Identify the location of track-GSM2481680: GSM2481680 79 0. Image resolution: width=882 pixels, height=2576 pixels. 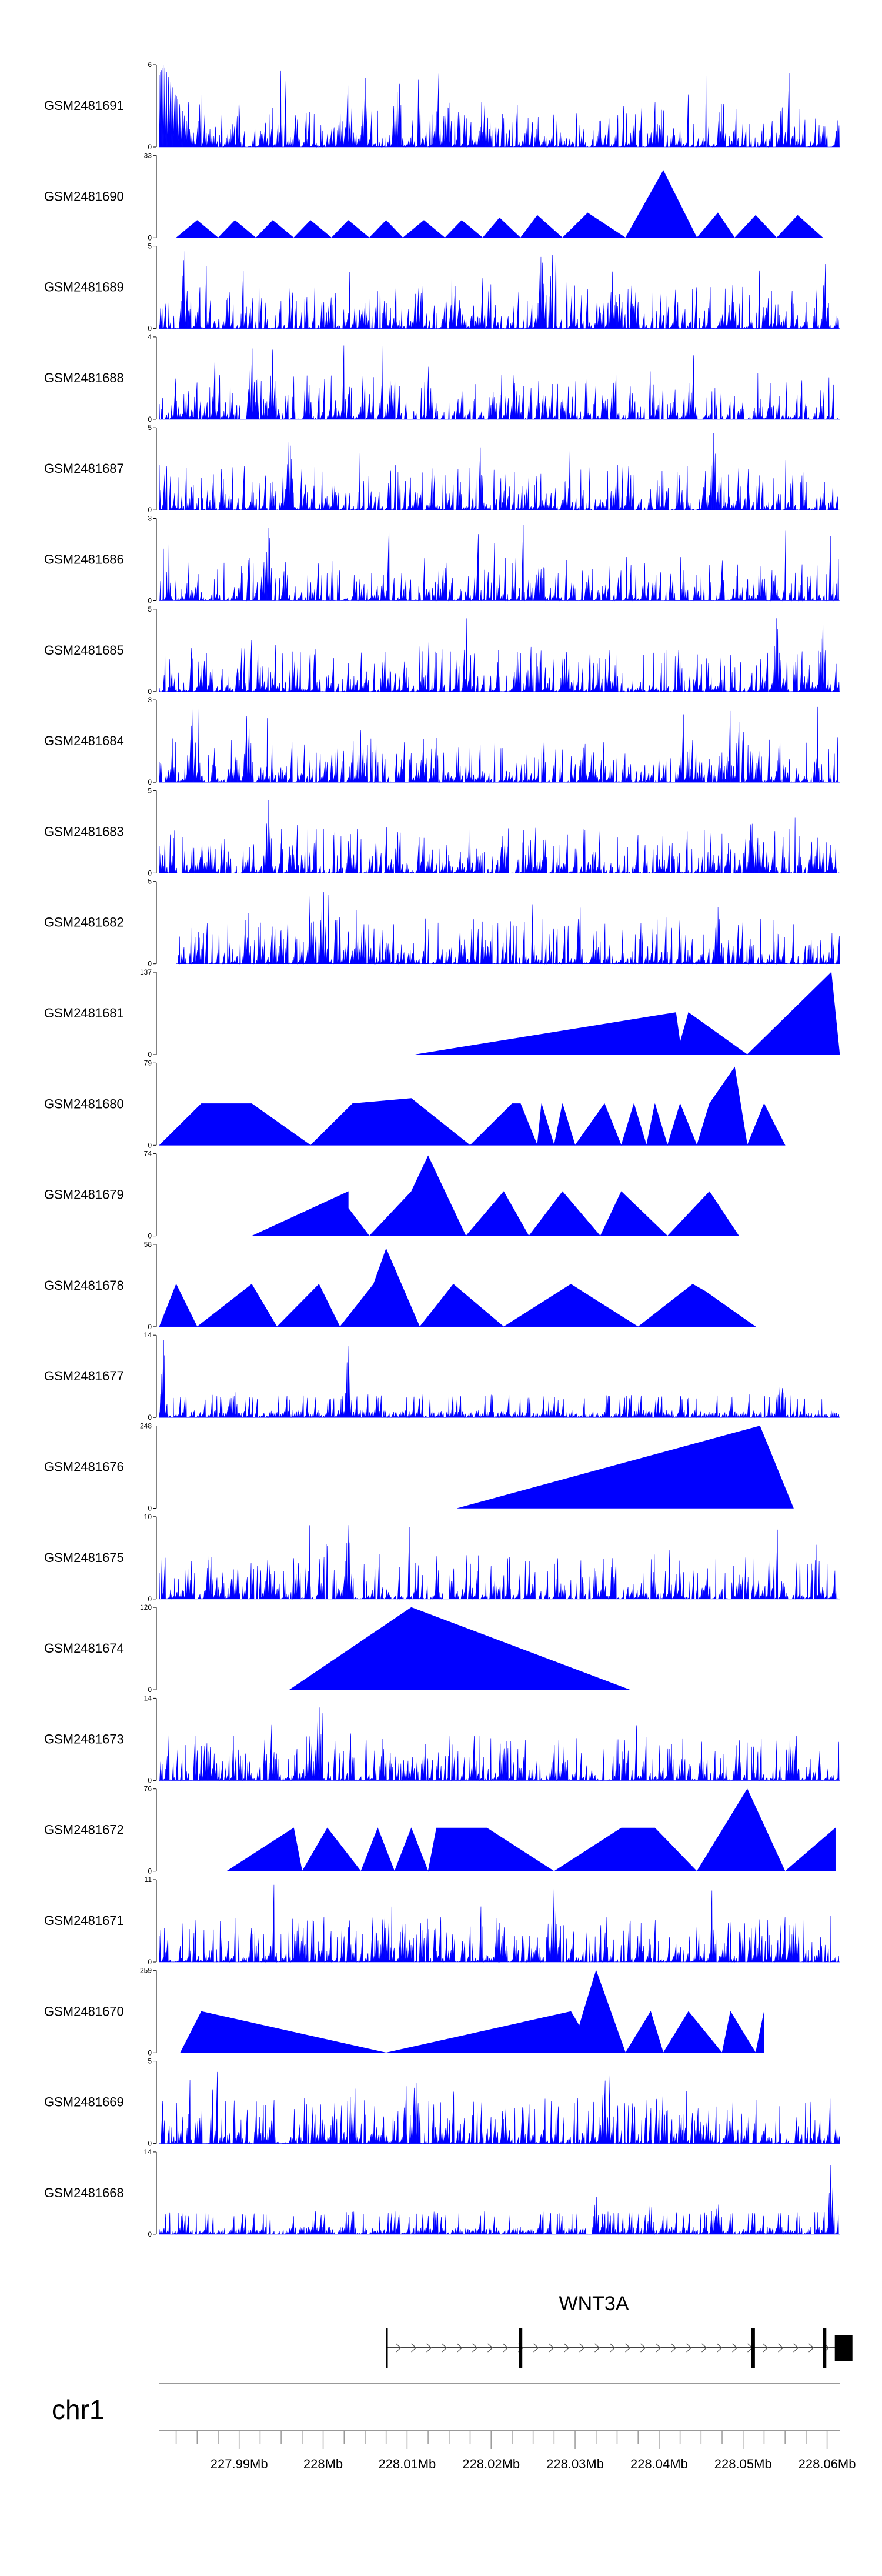
(415, 1104).